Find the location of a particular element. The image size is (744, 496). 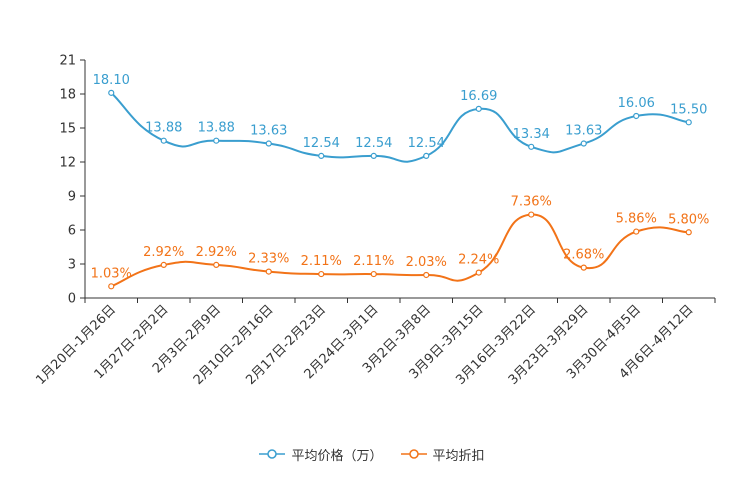

legend: 平均价格（万） 平均折扣 is located at coordinates (372, 454).